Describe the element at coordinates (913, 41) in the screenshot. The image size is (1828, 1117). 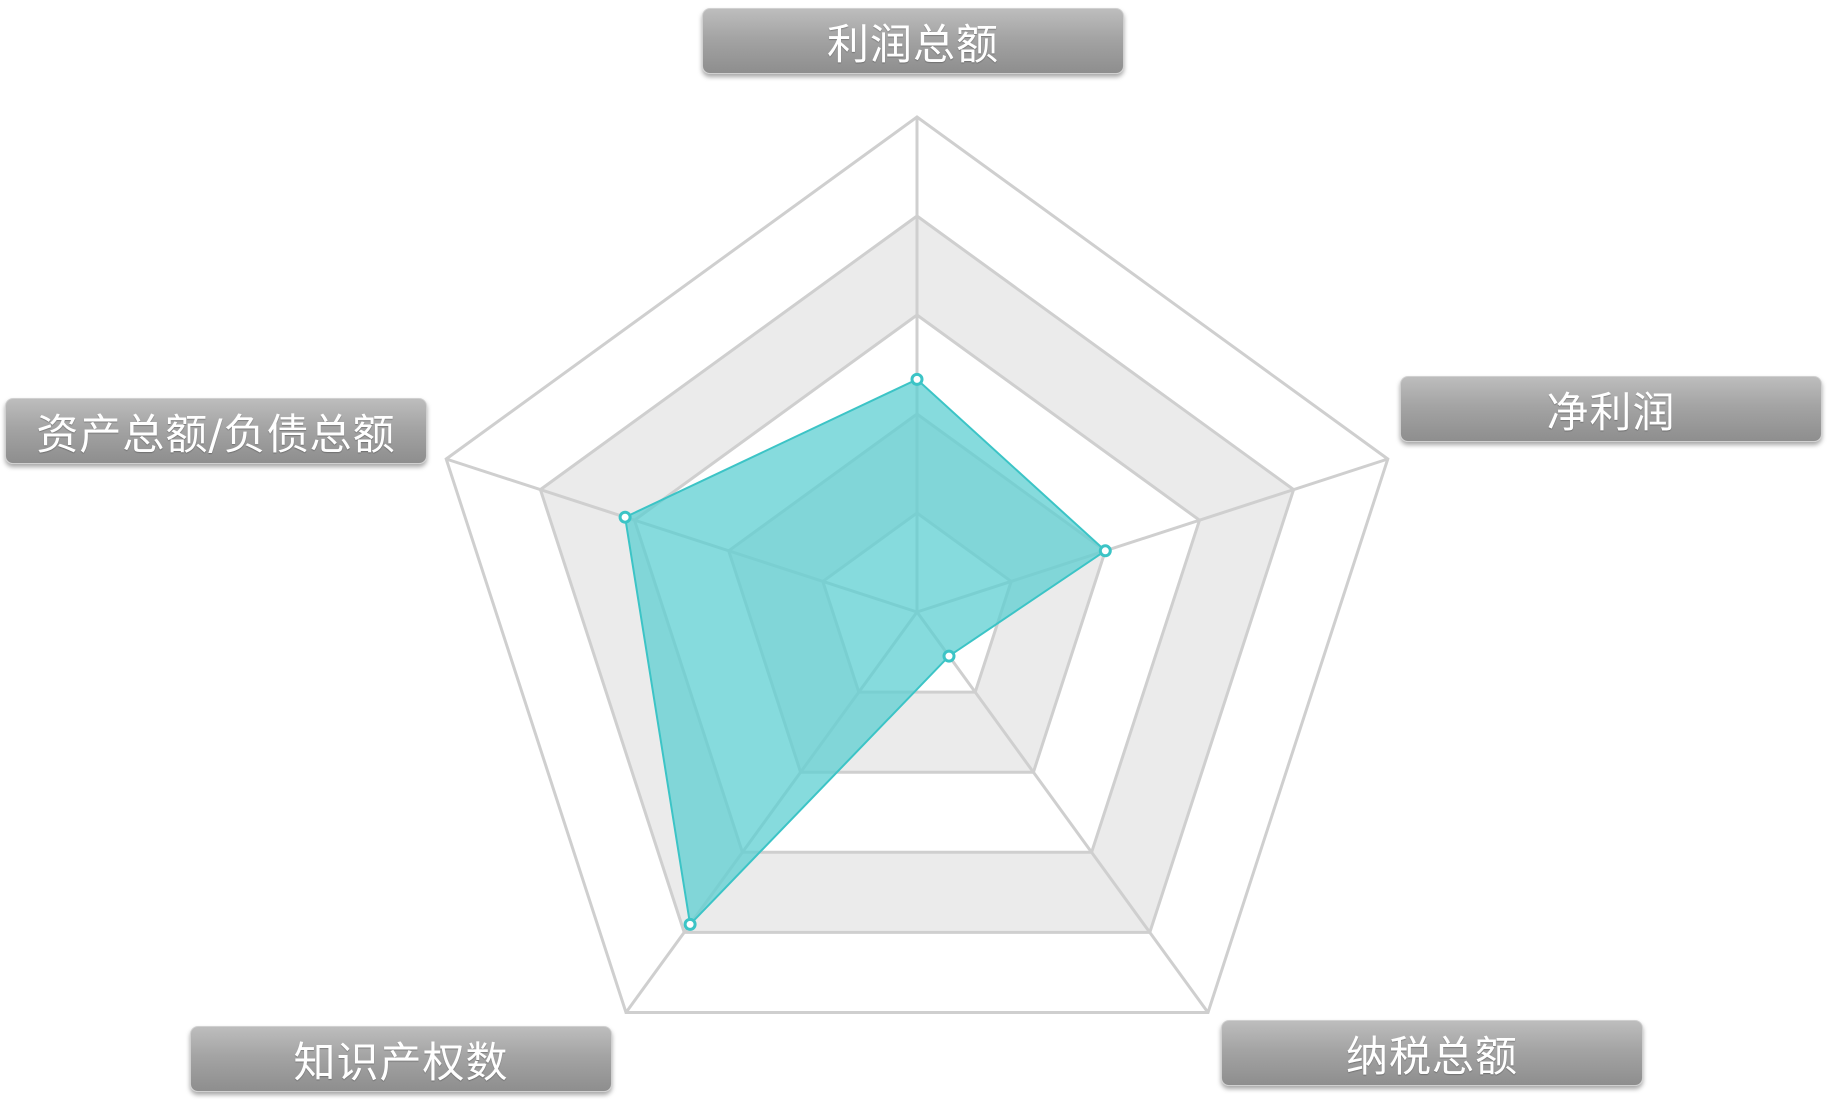
I see `axis-label-profit-total: 利润总额` at that location.